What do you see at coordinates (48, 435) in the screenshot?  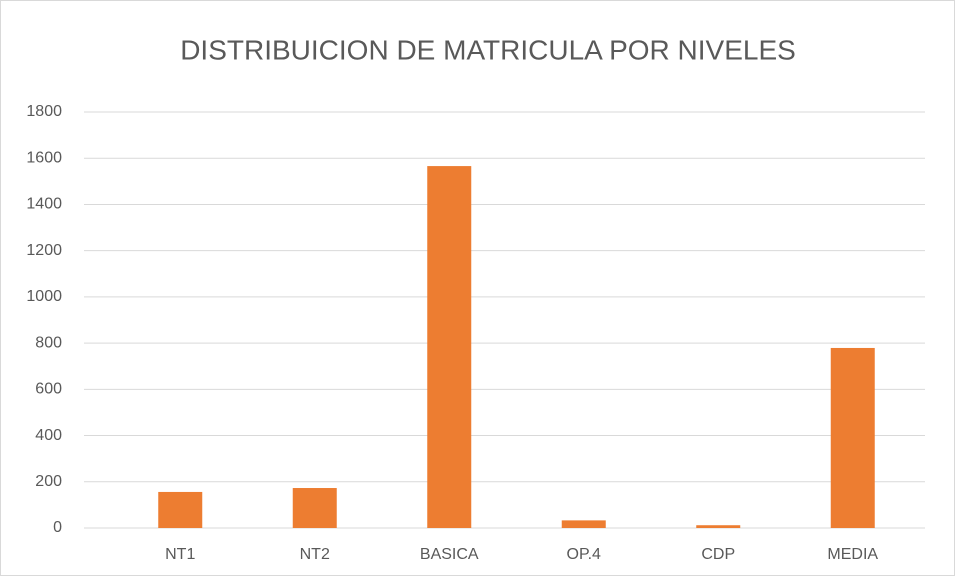 I see `y-tick-label: 400` at bounding box center [48, 435].